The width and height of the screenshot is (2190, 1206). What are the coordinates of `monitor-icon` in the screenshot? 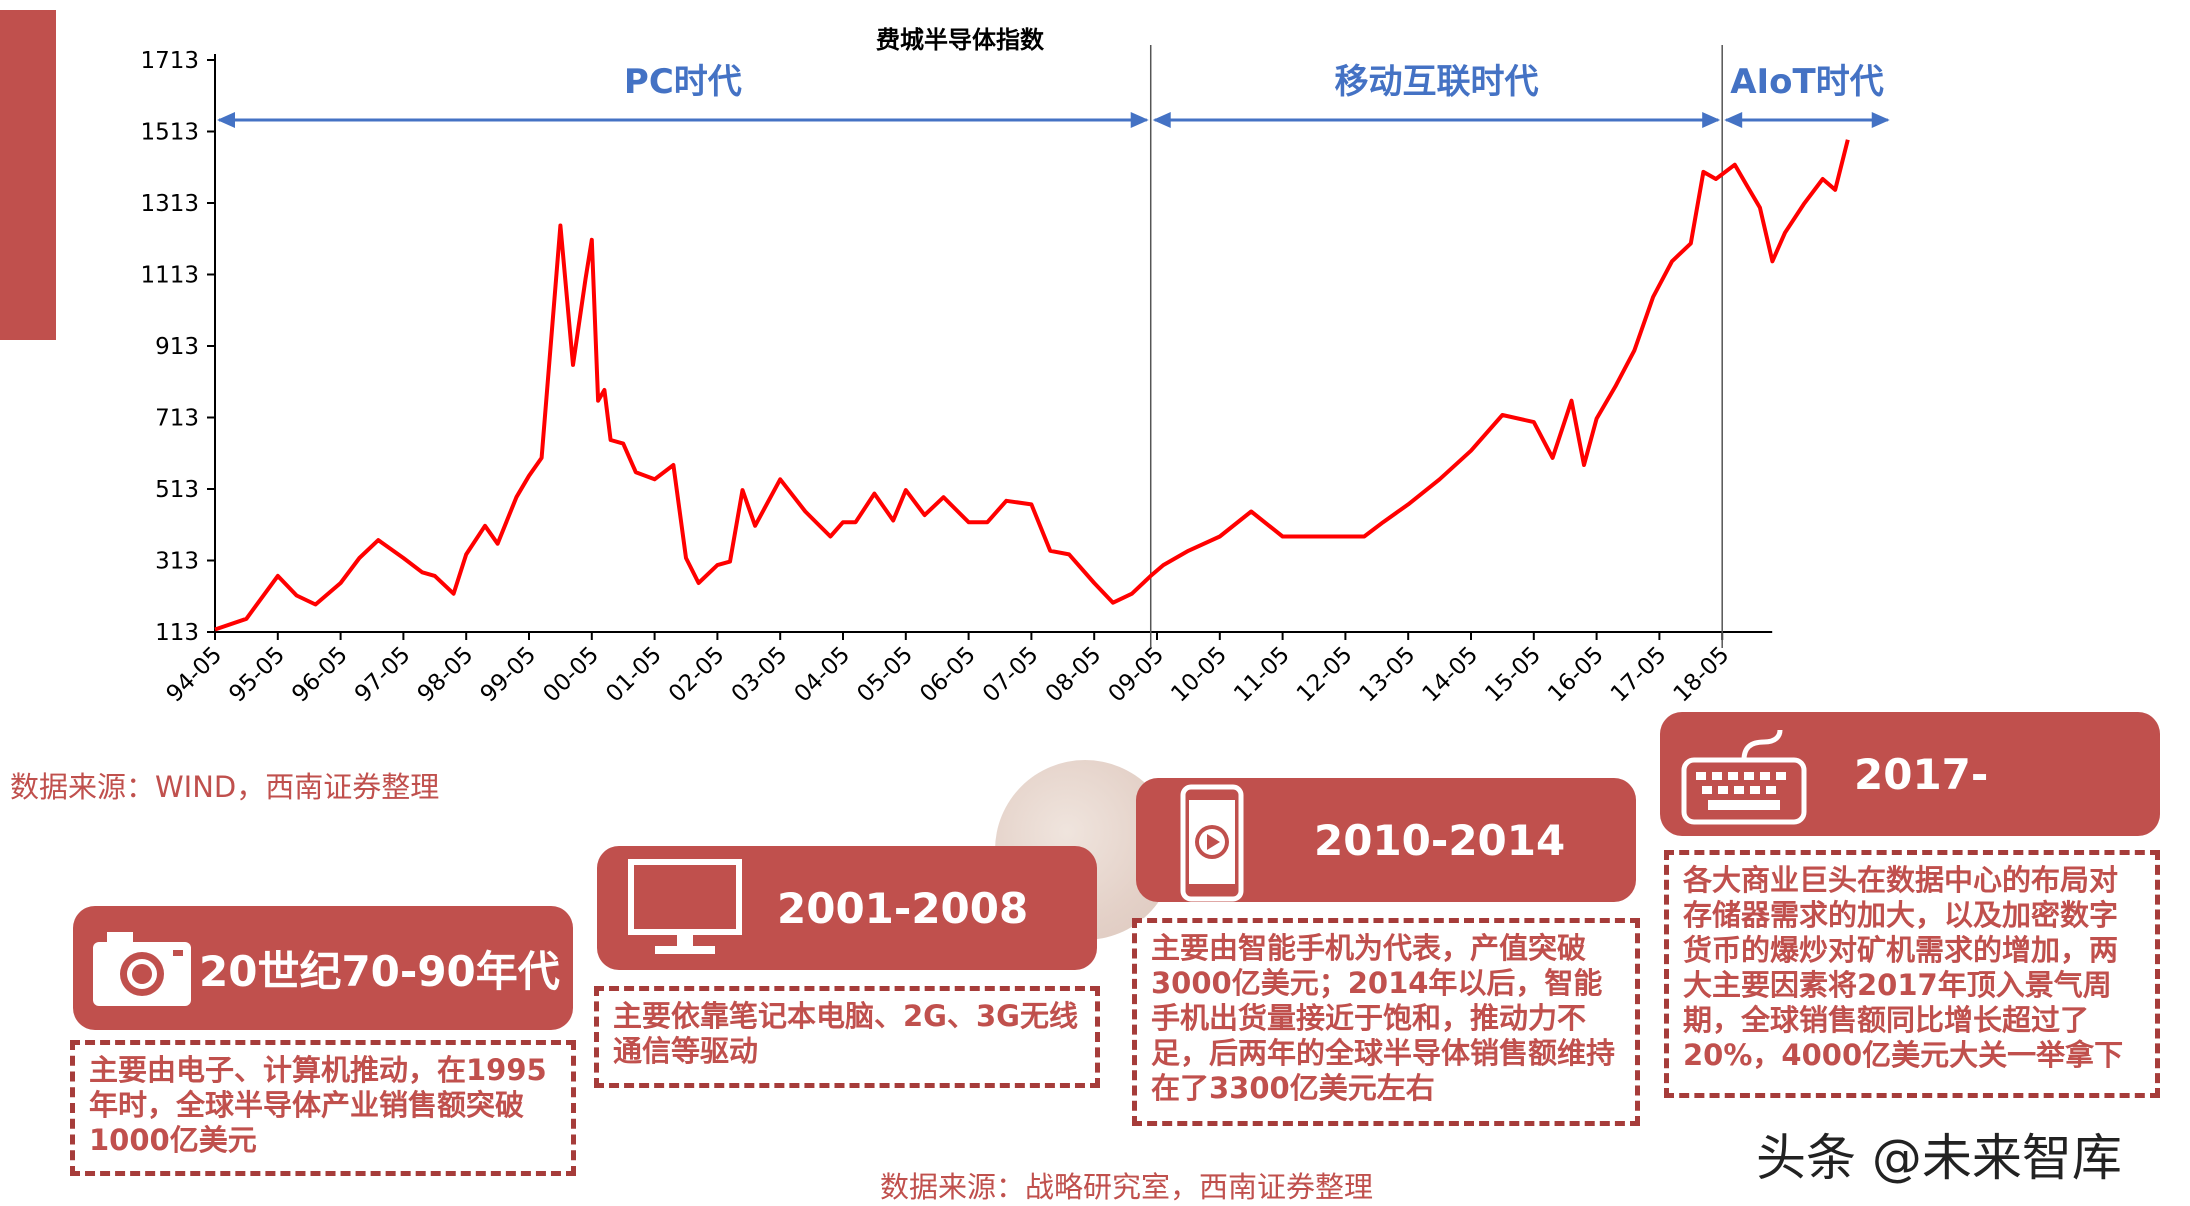 It's located at (685, 906).